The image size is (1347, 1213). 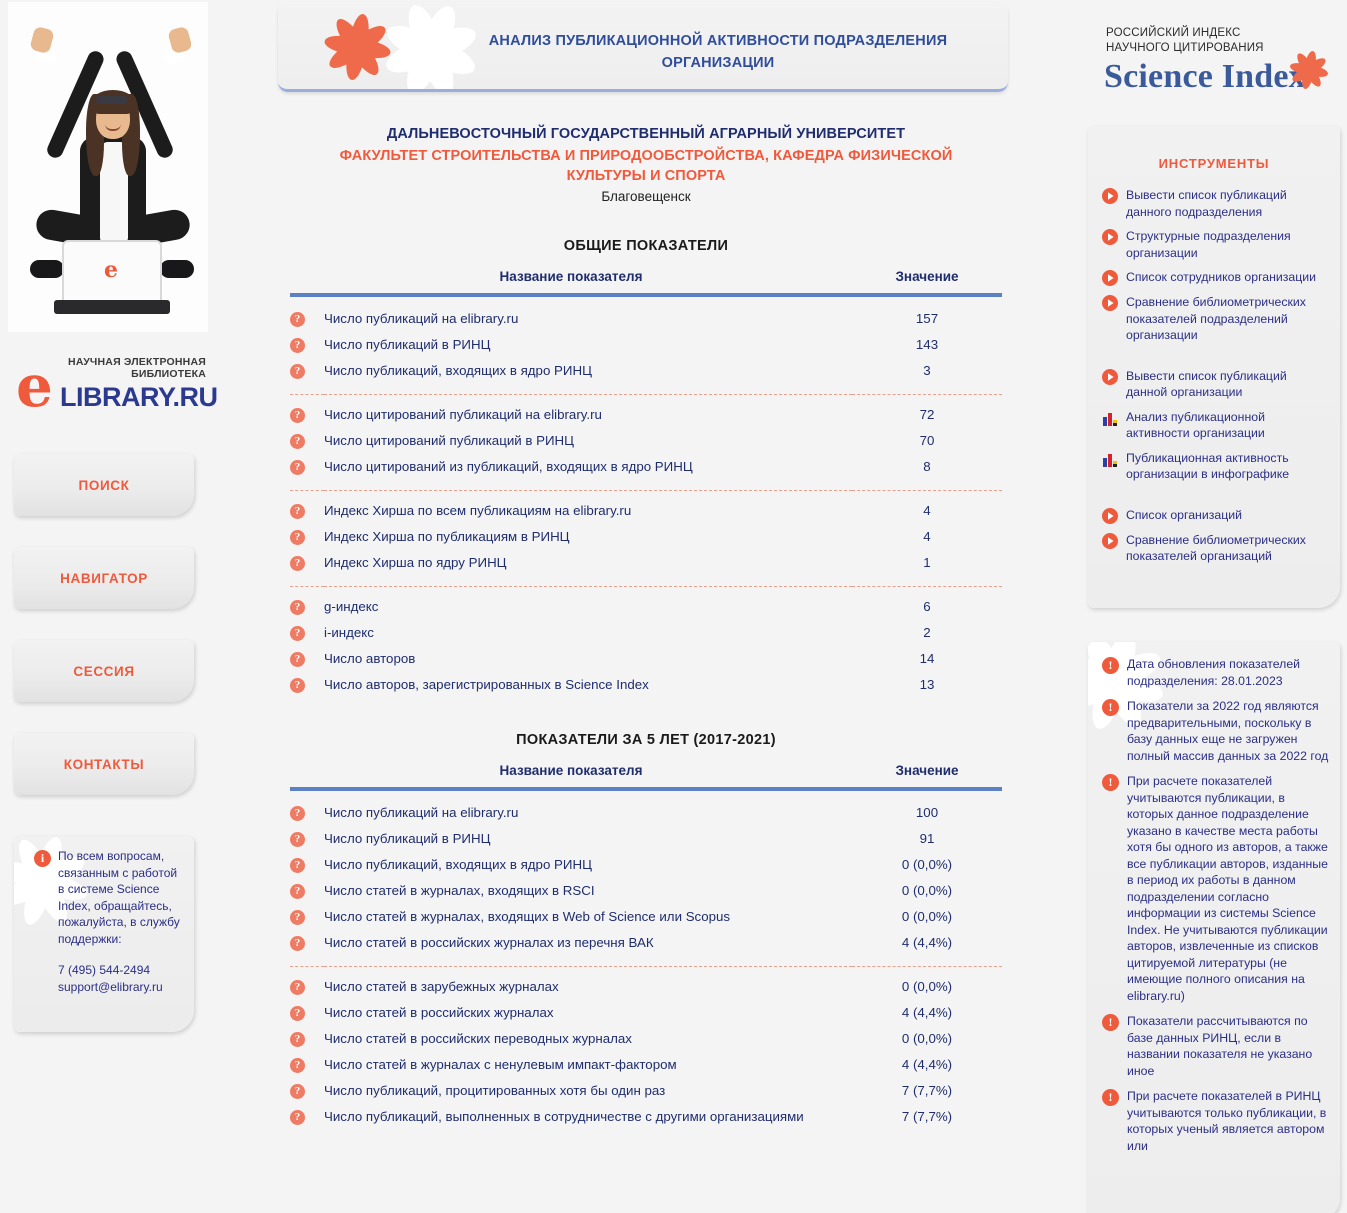 What do you see at coordinates (927, 370) in the screenshot?
I see `metric-value: 3` at bounding box center [927, 370].